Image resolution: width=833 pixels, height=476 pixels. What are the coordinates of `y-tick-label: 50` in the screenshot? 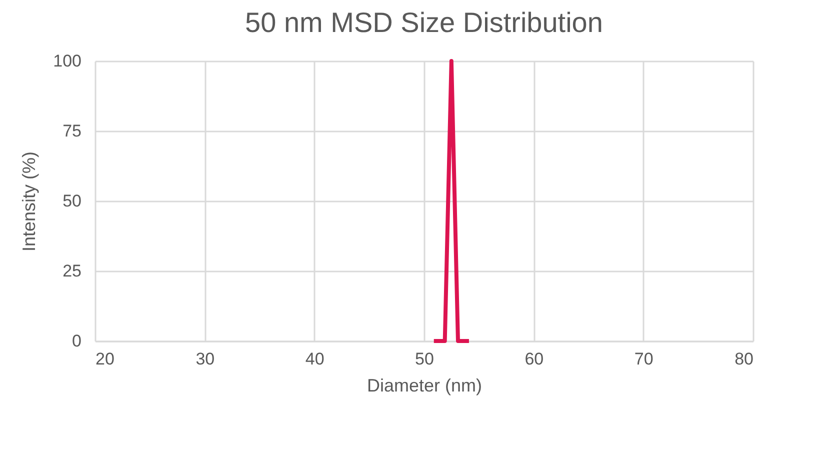 It's located at (72, 201).